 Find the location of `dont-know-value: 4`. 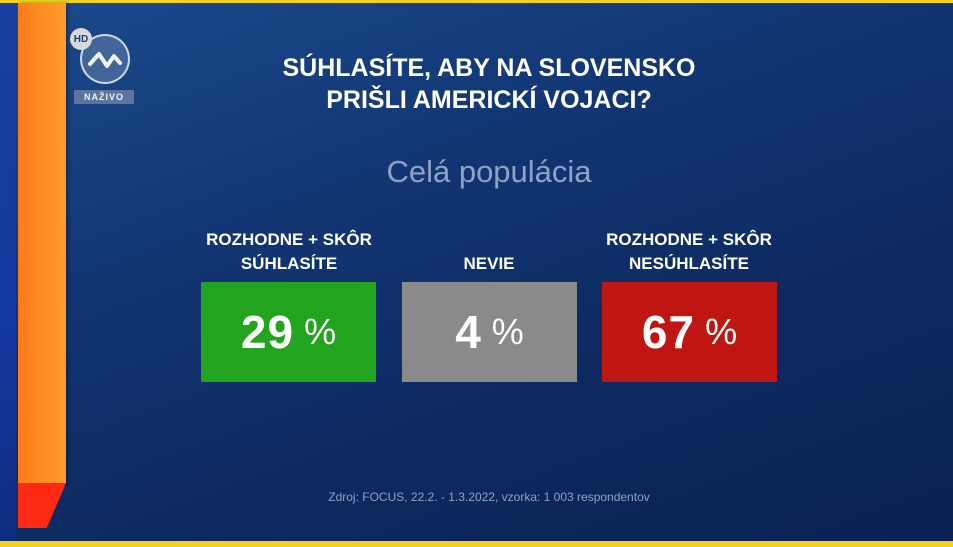

dont-know-value: 4 is located at coordinates (468, 332).